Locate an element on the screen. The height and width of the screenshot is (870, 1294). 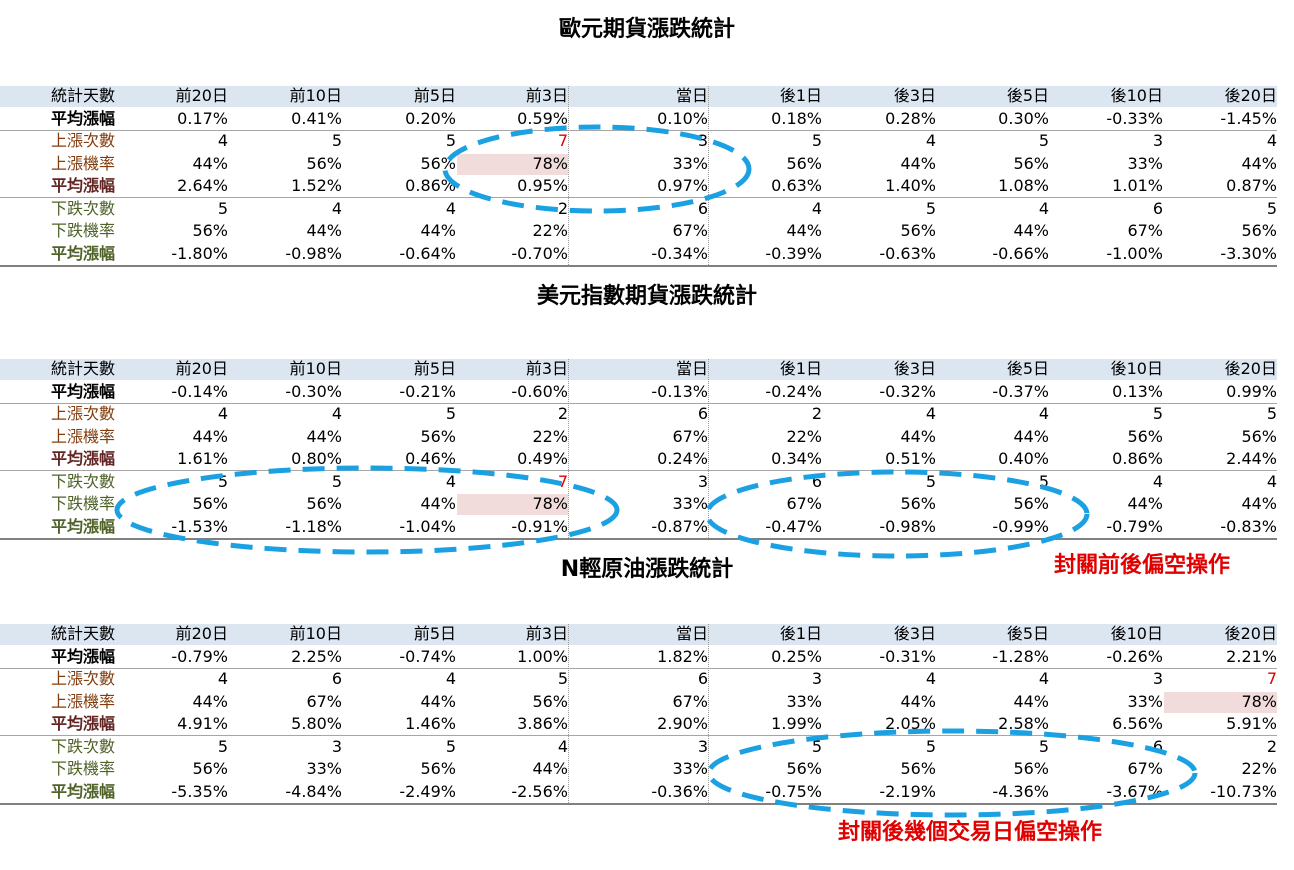
cell: 0.49% is located at coordinates (542, 458).